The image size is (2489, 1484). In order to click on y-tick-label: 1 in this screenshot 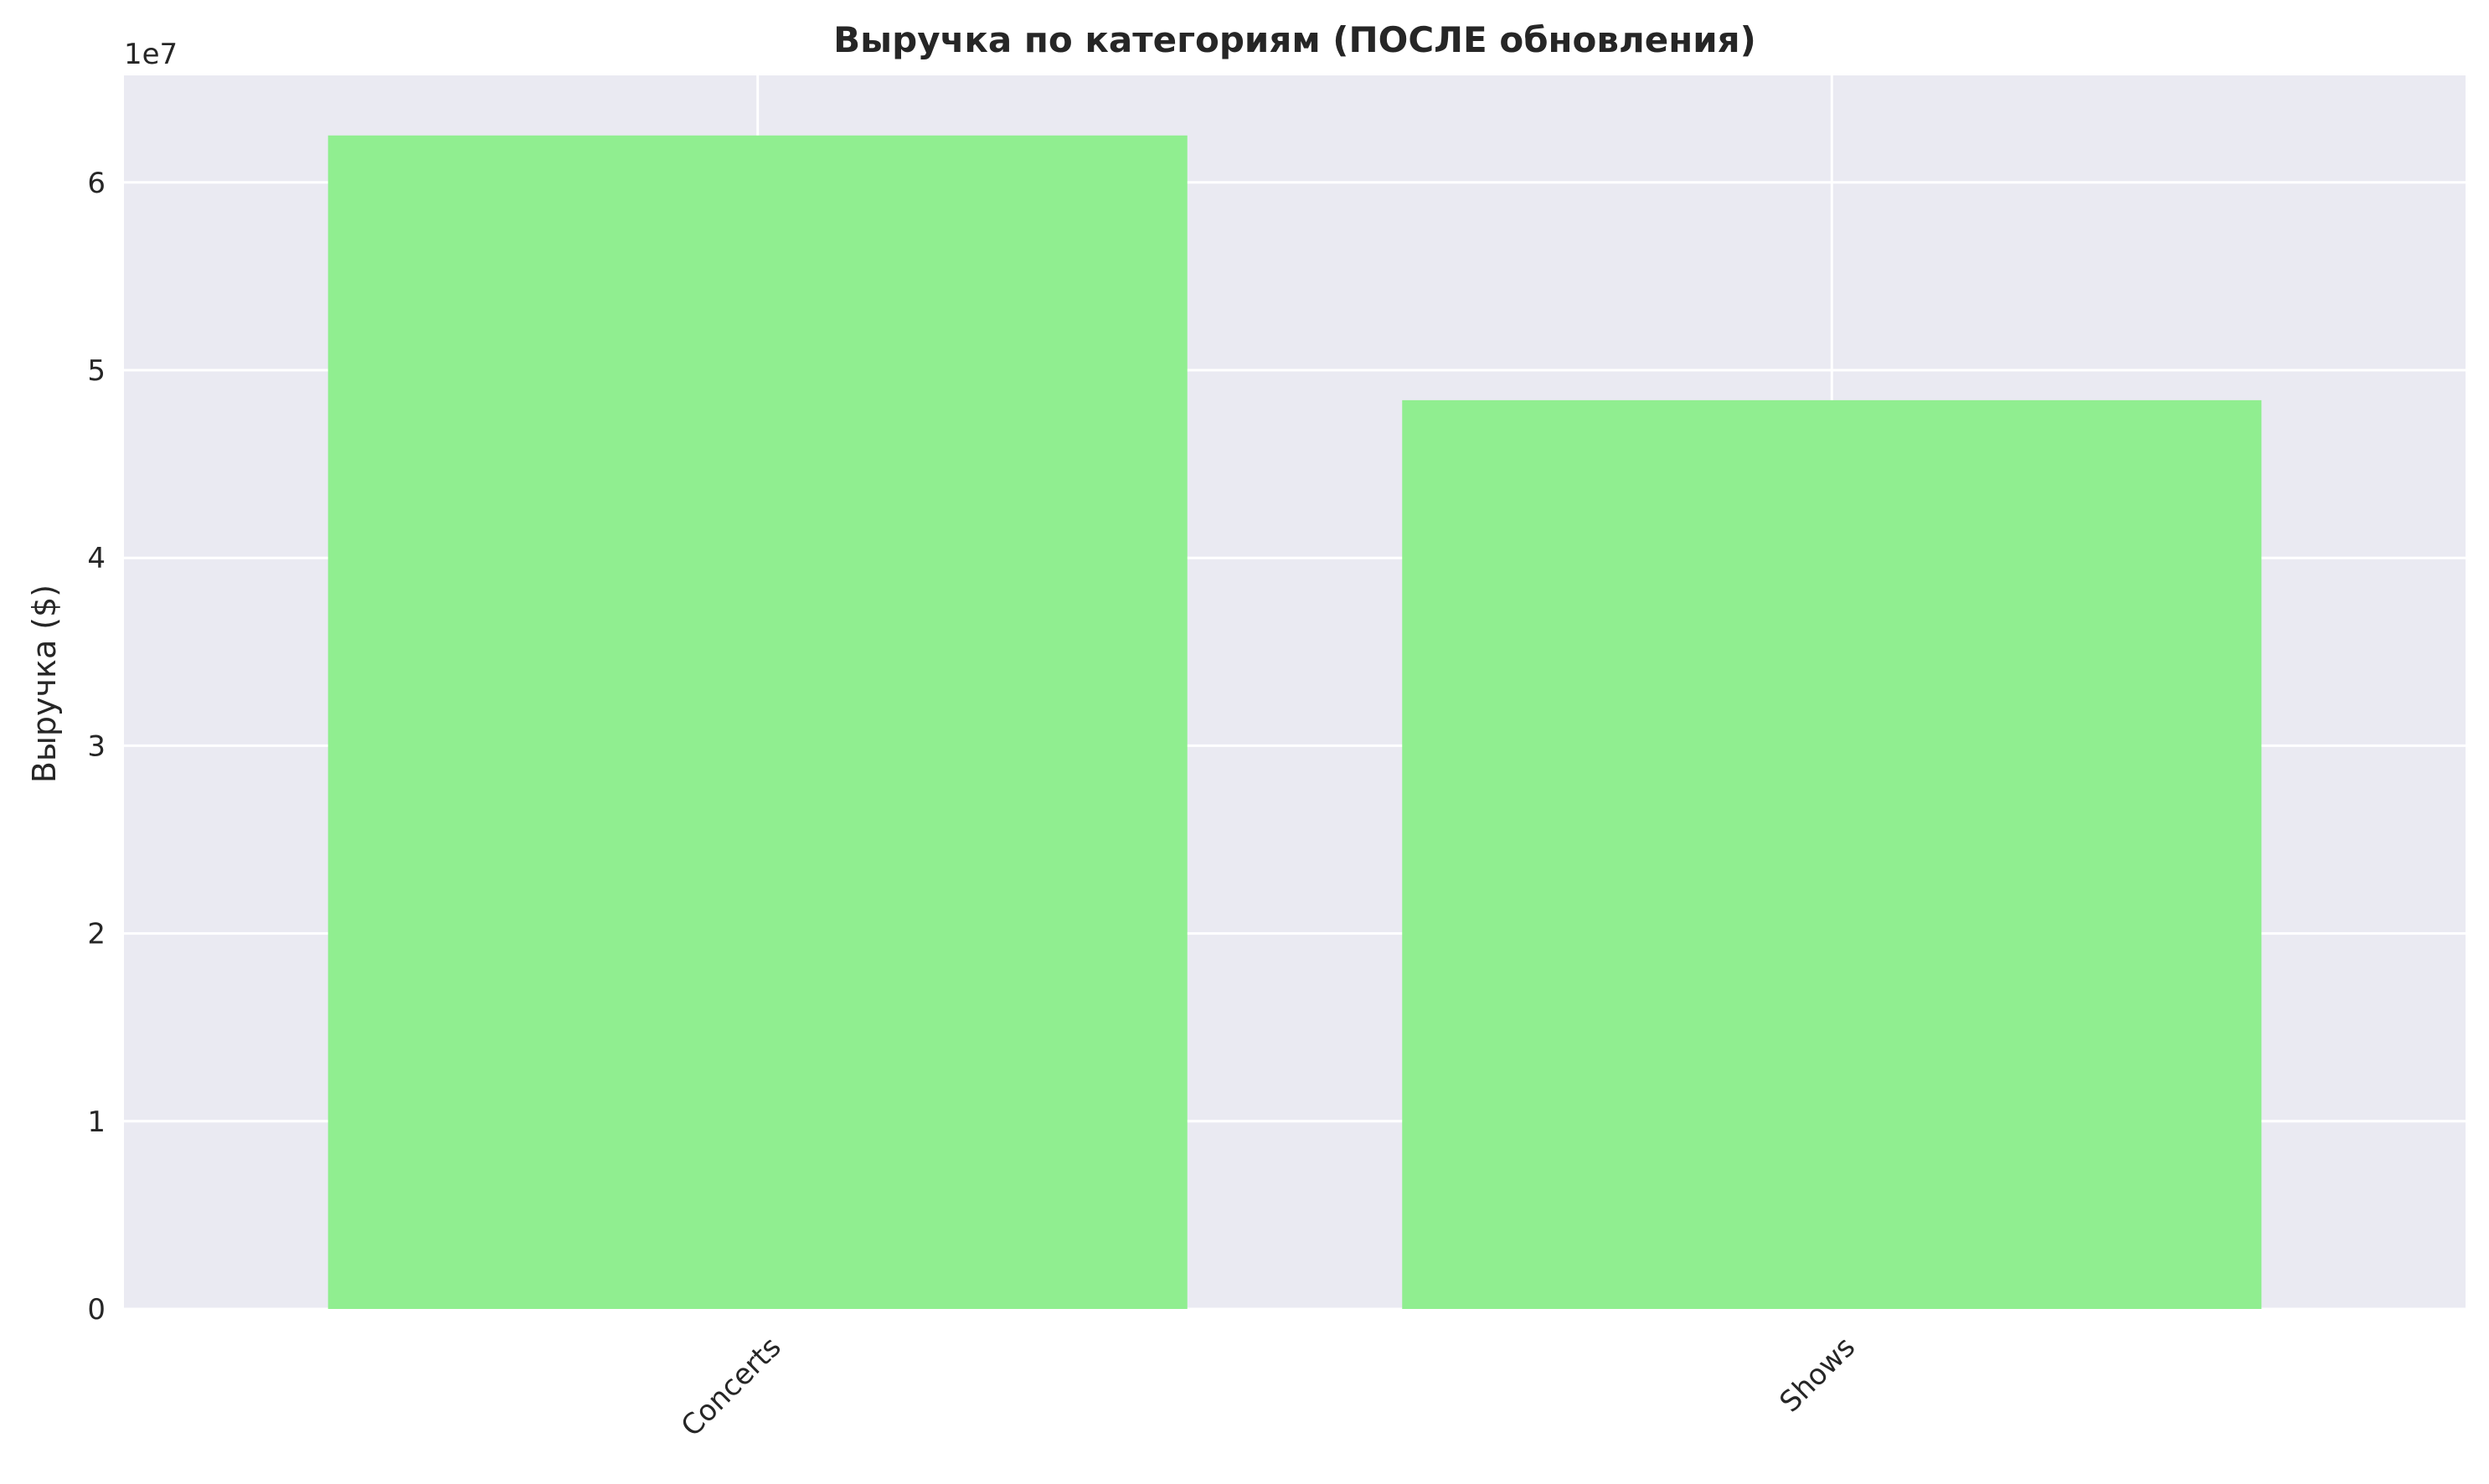, I will do `click(96, 1122)`.